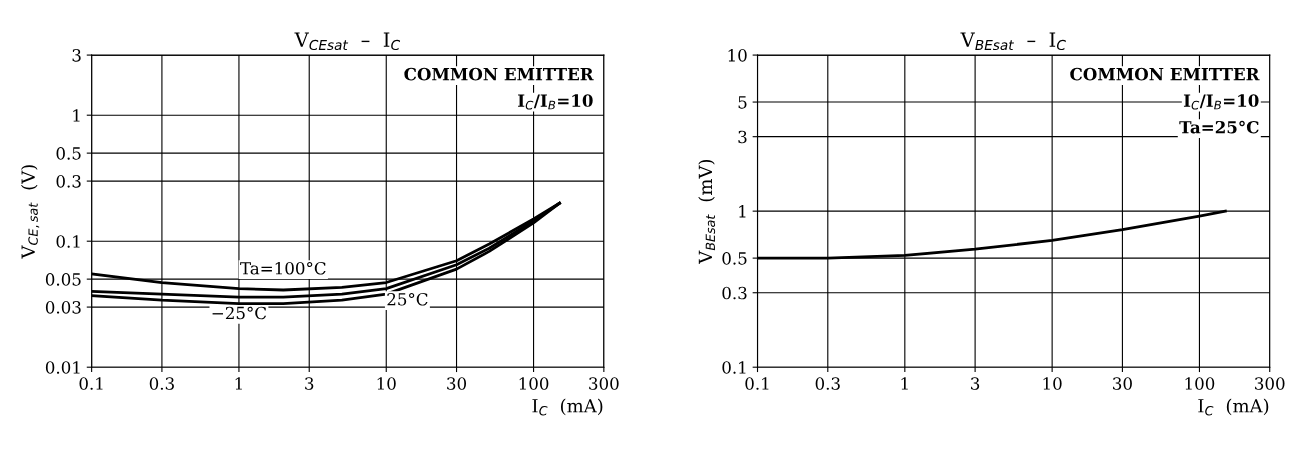 The width and height of the screenshot is (1309, 459). Describe the element at coordinates (1013, 41) in the screenshot. I see `chart-title: V$_{BEsat}$ – I$_{C}$` at that location.